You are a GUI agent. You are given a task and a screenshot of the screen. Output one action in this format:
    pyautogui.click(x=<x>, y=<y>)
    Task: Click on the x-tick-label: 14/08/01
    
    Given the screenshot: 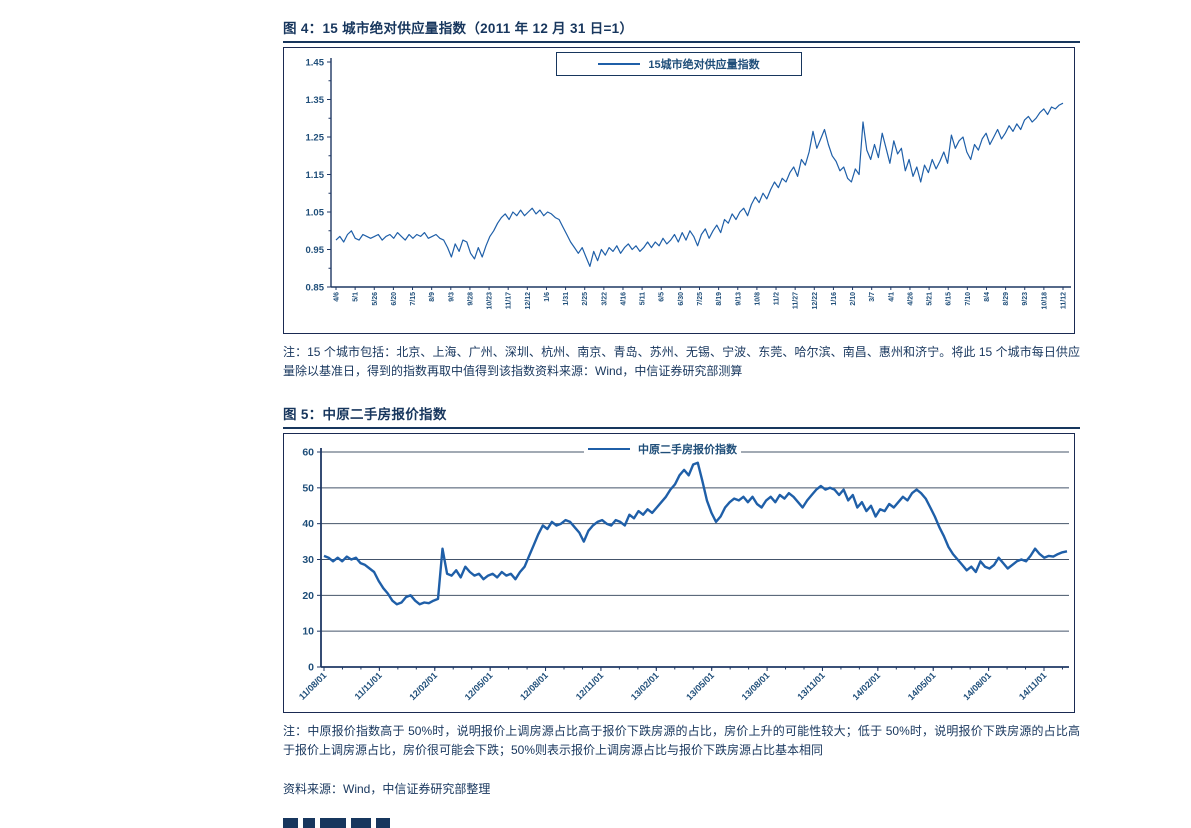 What is the action you would take?
    pyautogui.click(x=977, y=686)
    